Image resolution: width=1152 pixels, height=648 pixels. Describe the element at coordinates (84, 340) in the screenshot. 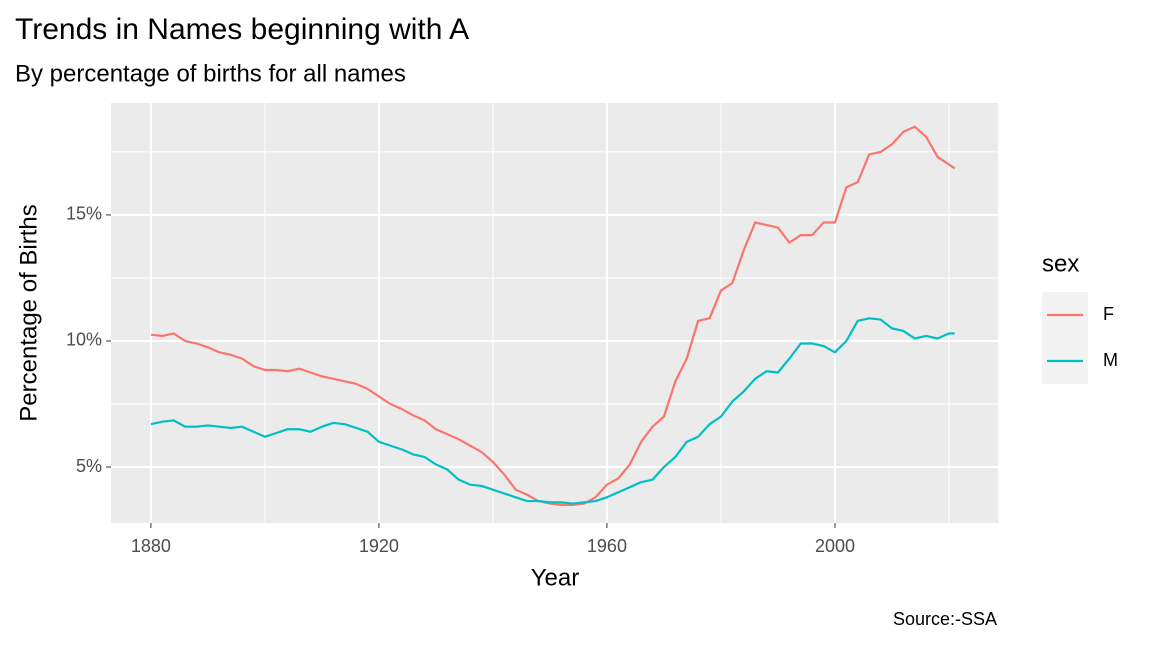

I see `y-tick-label: 10%` at that location.